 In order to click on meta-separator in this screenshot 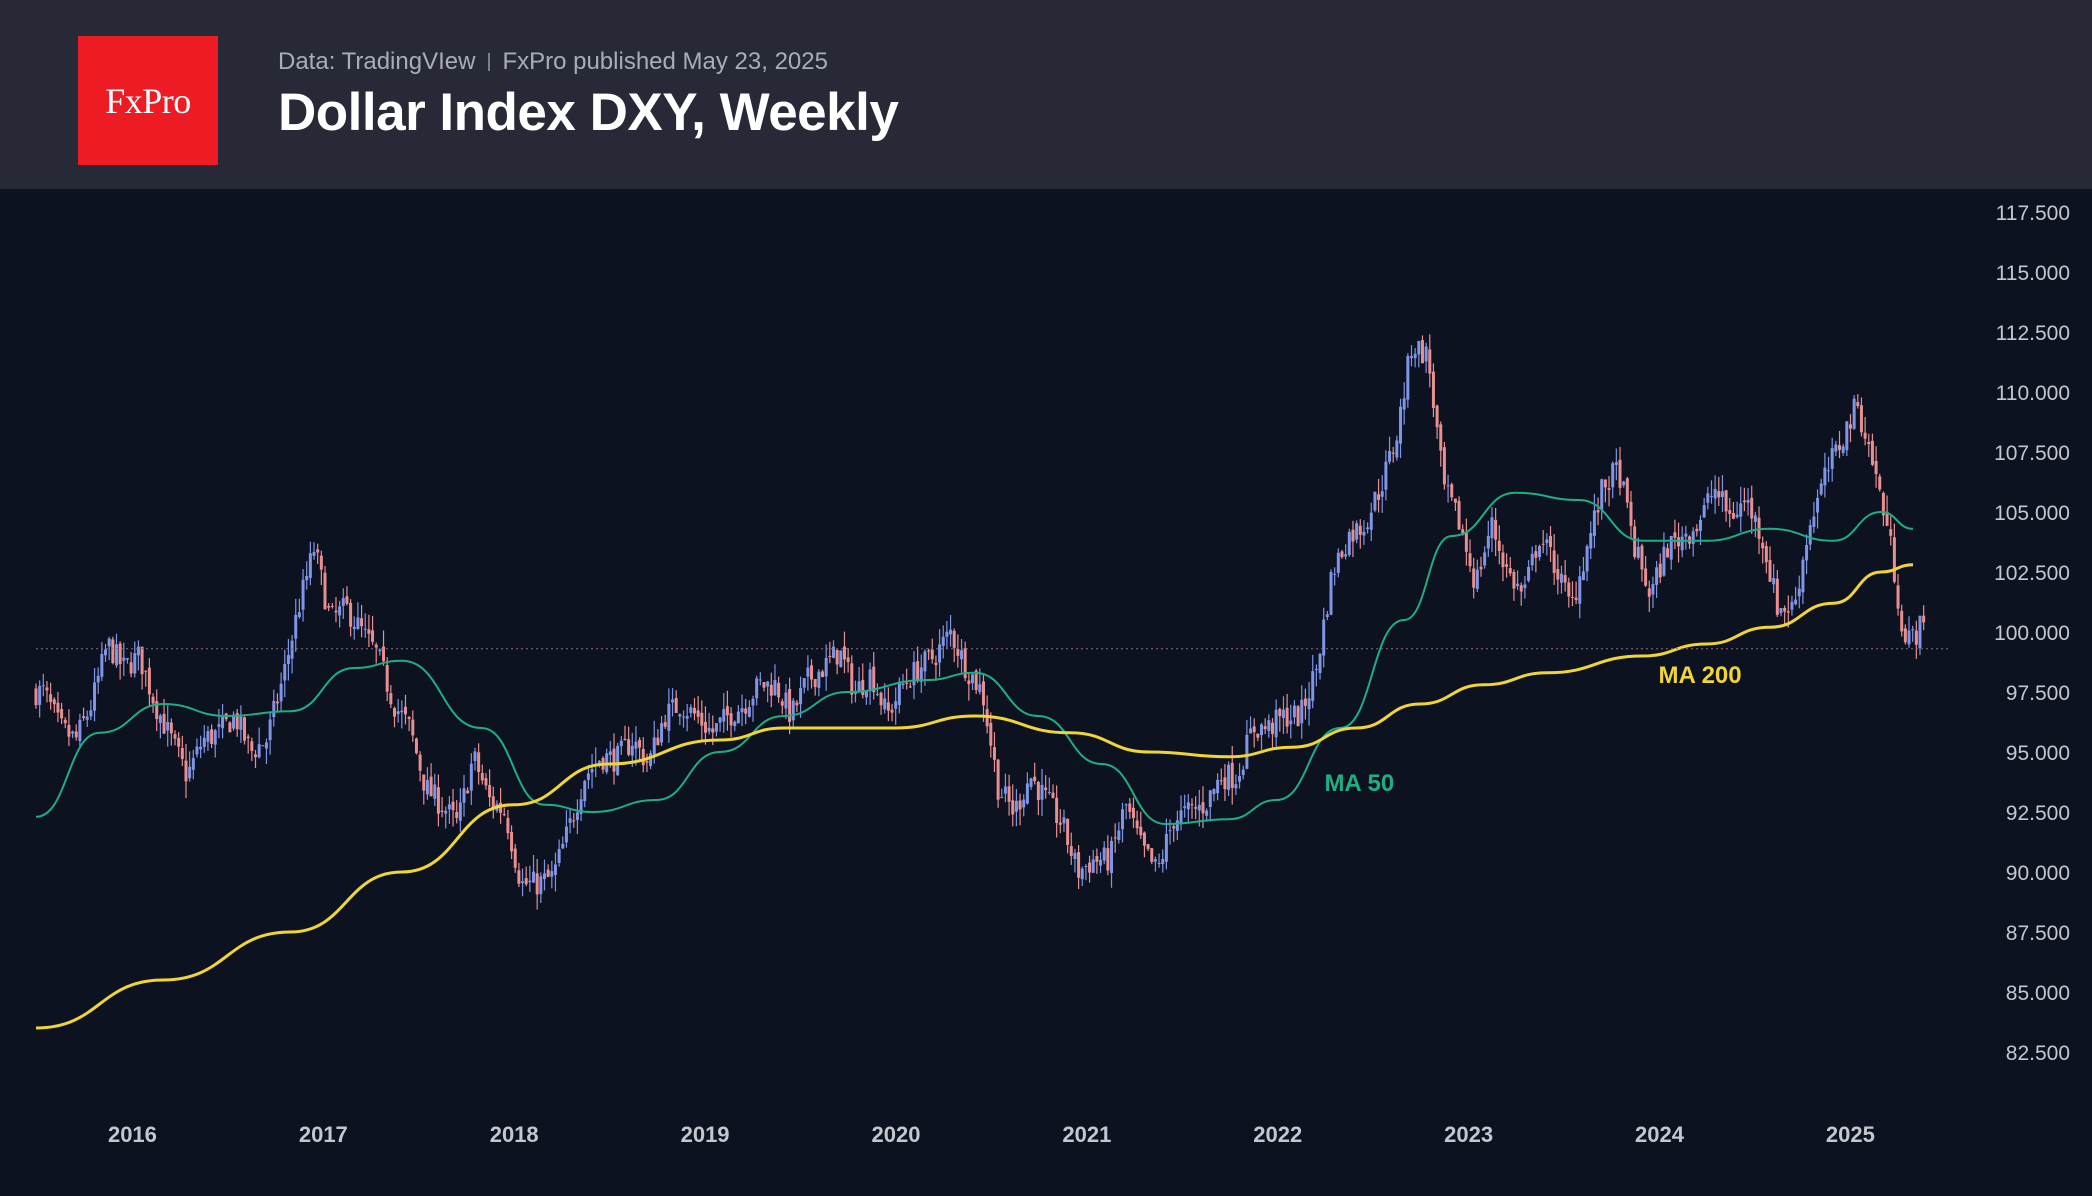, I will do `click(489, 62)`.